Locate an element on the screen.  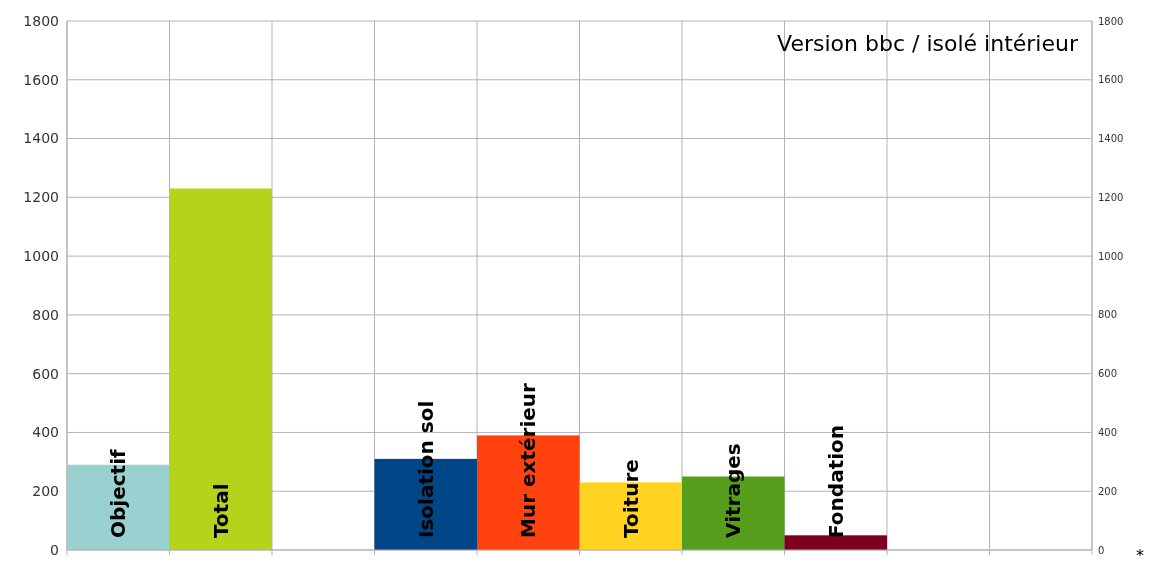
x-tick-label: Fondation is located at coordinates (835, 481).